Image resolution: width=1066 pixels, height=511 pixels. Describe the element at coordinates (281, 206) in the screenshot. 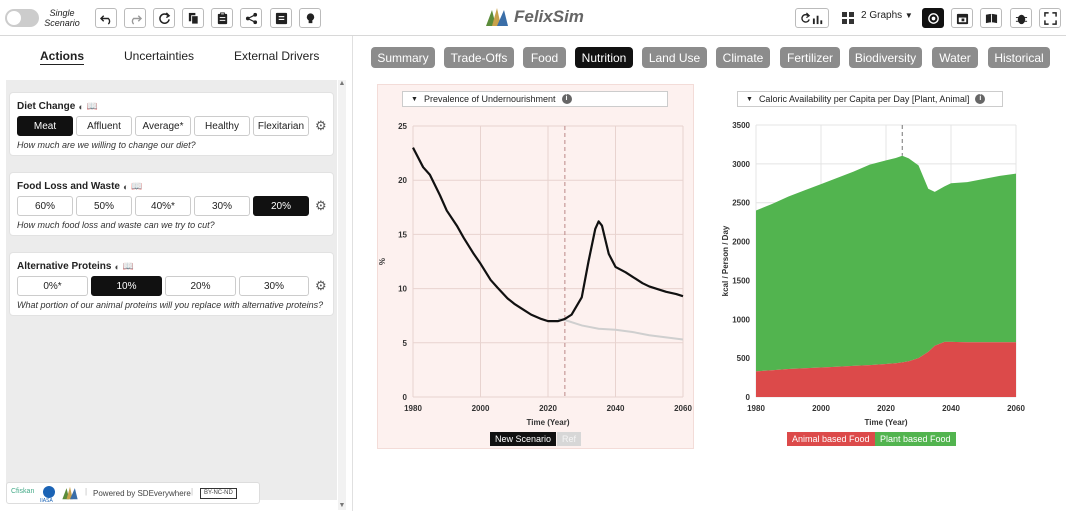

I see `food-loss-option-20: 20%` at that location.